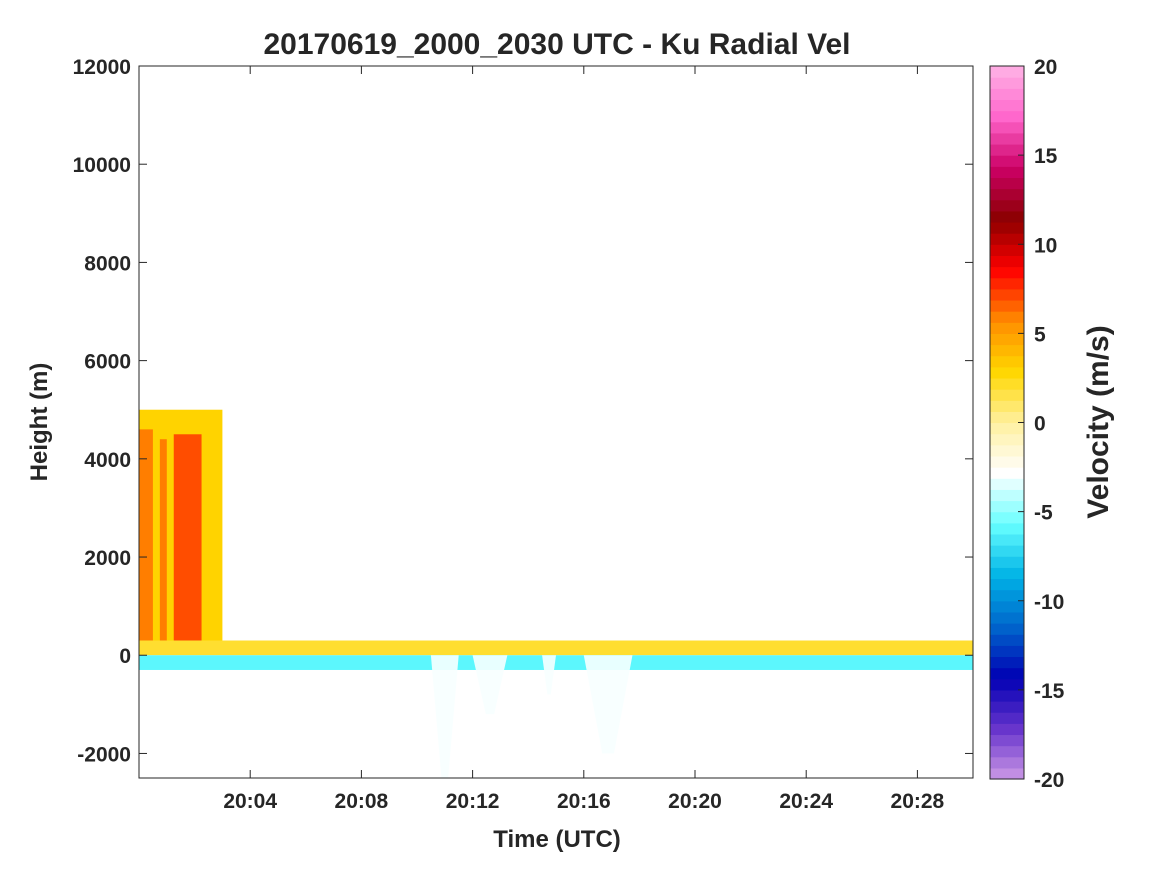 Image resolution: width=1167 pixels, height=875 pixels. What do you see at coordinates (102, 165) in the screenshot?
I see `y-tick-label: 10000` at bounding box center [102, 165].